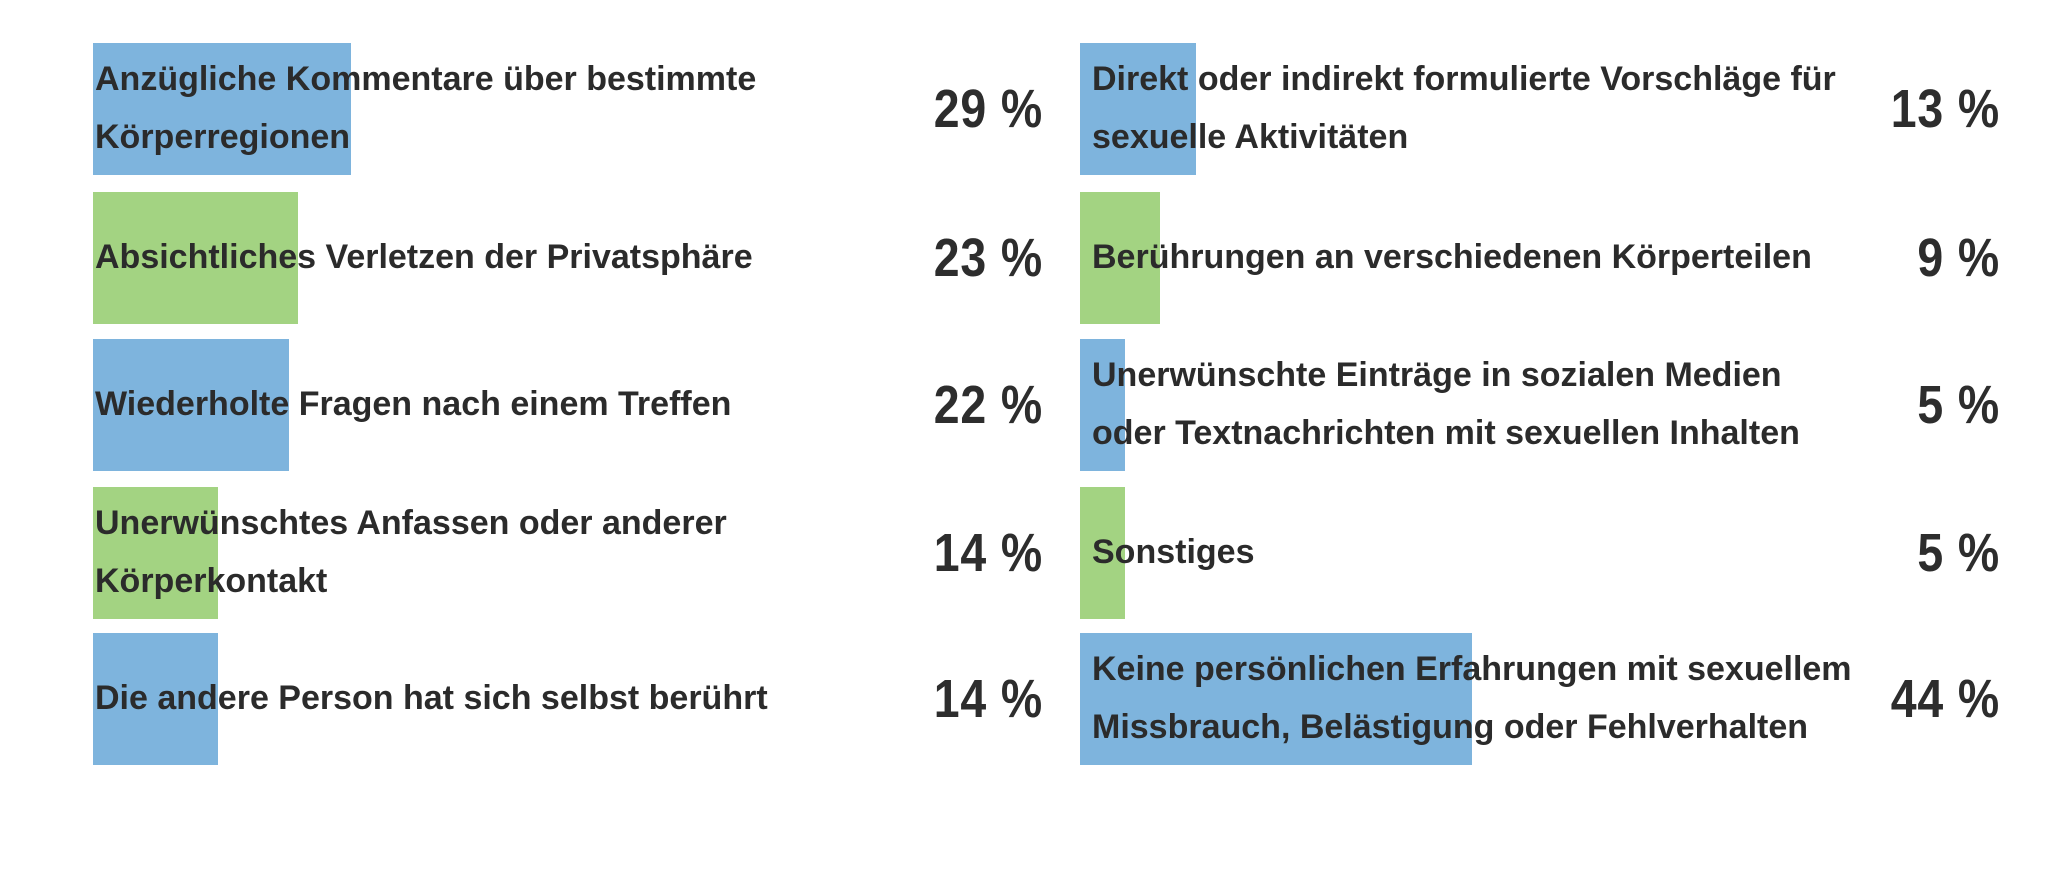 Image resolution: width=2048 pixels, height=885 pixels. Describe the element at coordinates (988, 258) in the screenshot. I see `bar-value-label: 23 %` at that location.